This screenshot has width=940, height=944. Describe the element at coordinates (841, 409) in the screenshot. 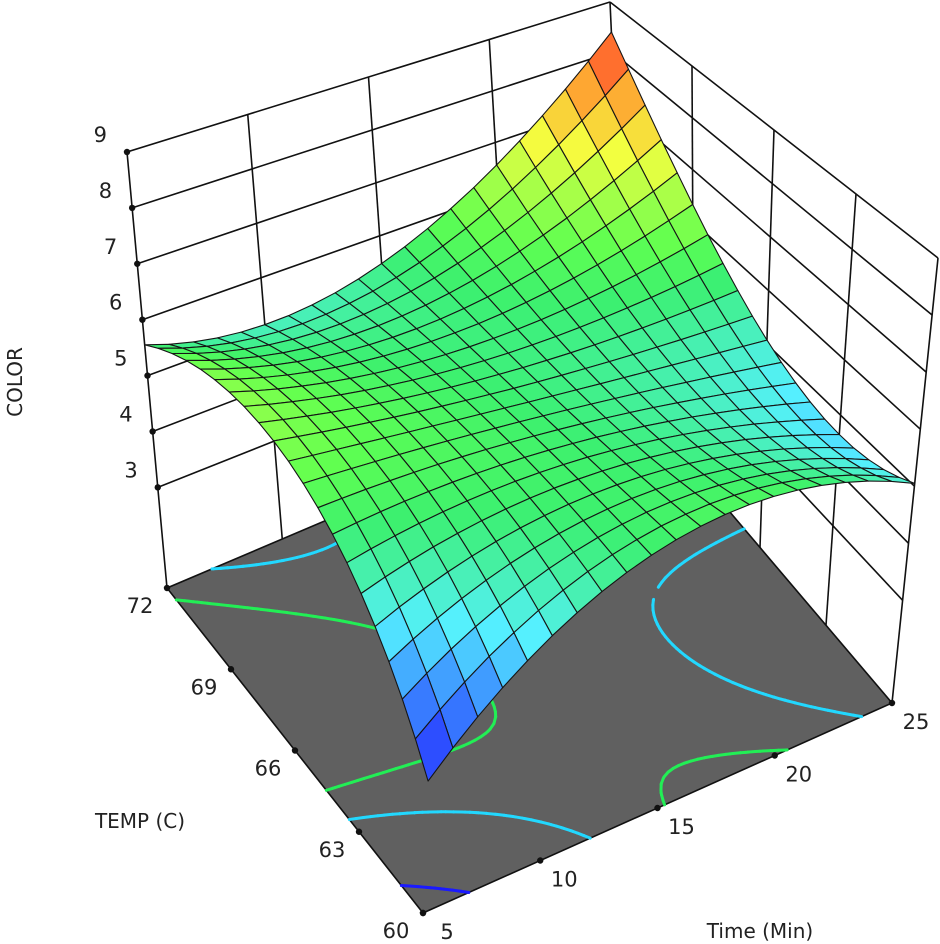

I see `right-wall-gridline` at that location.